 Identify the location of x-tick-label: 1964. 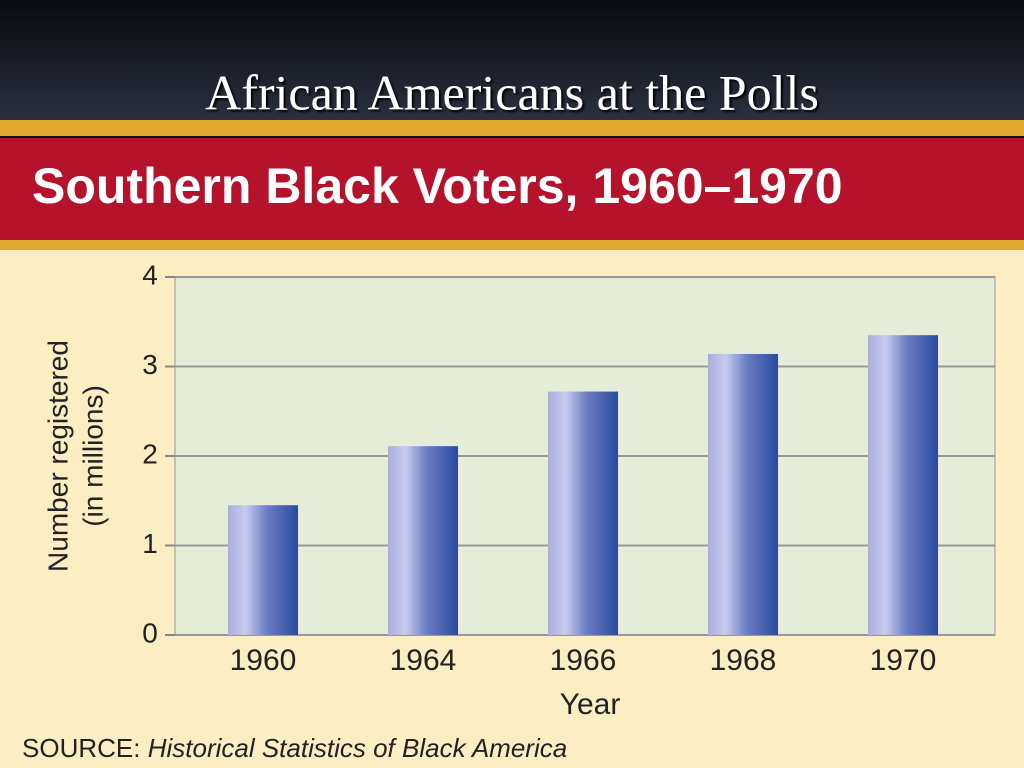
(423, 660).